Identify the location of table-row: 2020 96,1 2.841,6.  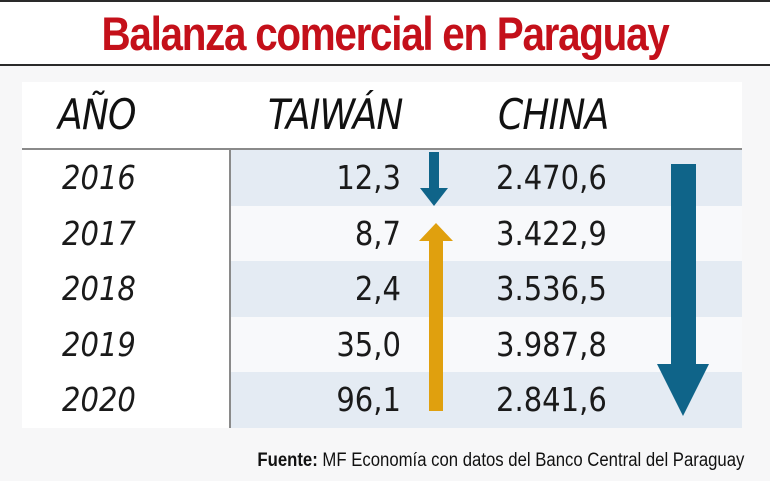
(382, 400).